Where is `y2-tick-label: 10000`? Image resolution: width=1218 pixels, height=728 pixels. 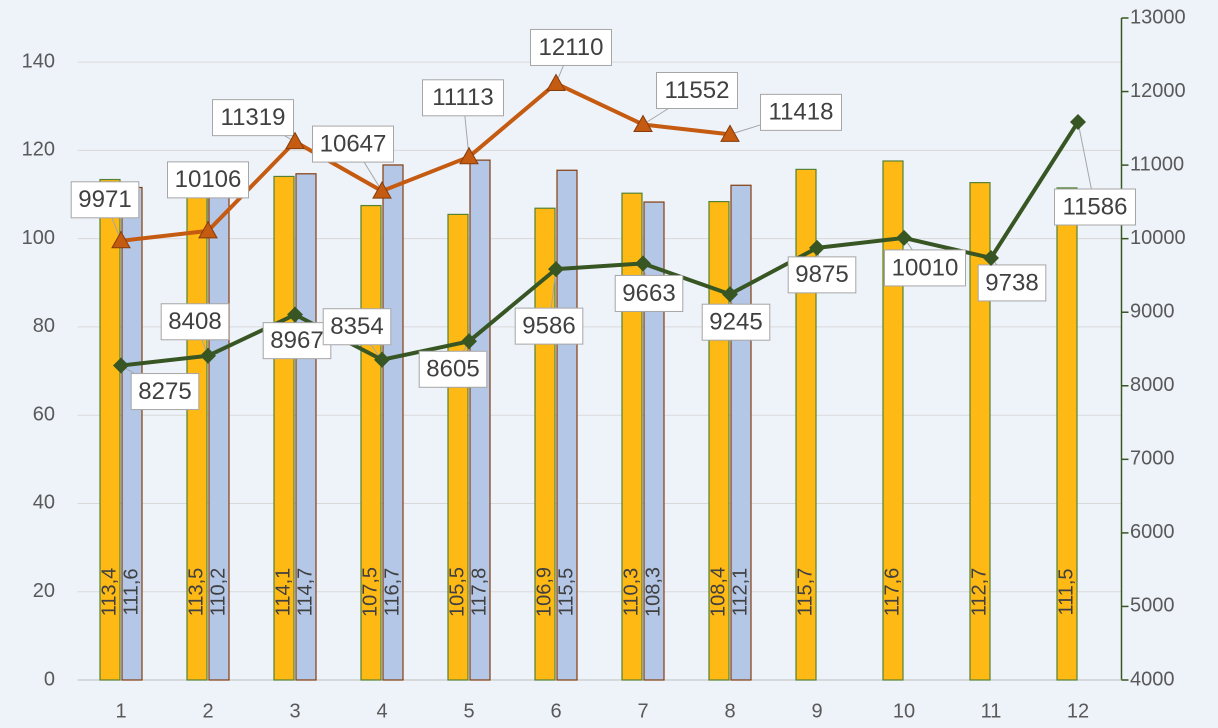
y2-tick-label: 10000 is located at coordinates (1158, 238).